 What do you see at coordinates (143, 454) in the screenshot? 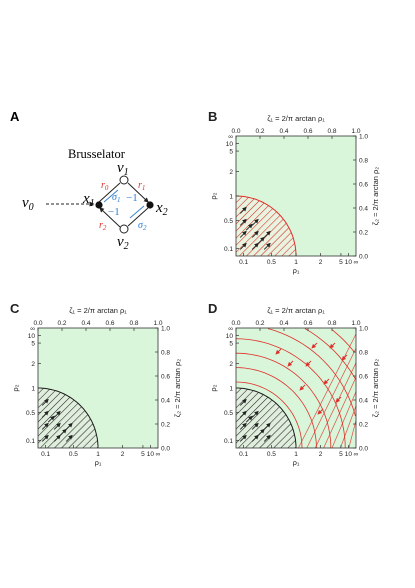
I see `bottom-tick-label: 5` at bounding box center [143, 454].